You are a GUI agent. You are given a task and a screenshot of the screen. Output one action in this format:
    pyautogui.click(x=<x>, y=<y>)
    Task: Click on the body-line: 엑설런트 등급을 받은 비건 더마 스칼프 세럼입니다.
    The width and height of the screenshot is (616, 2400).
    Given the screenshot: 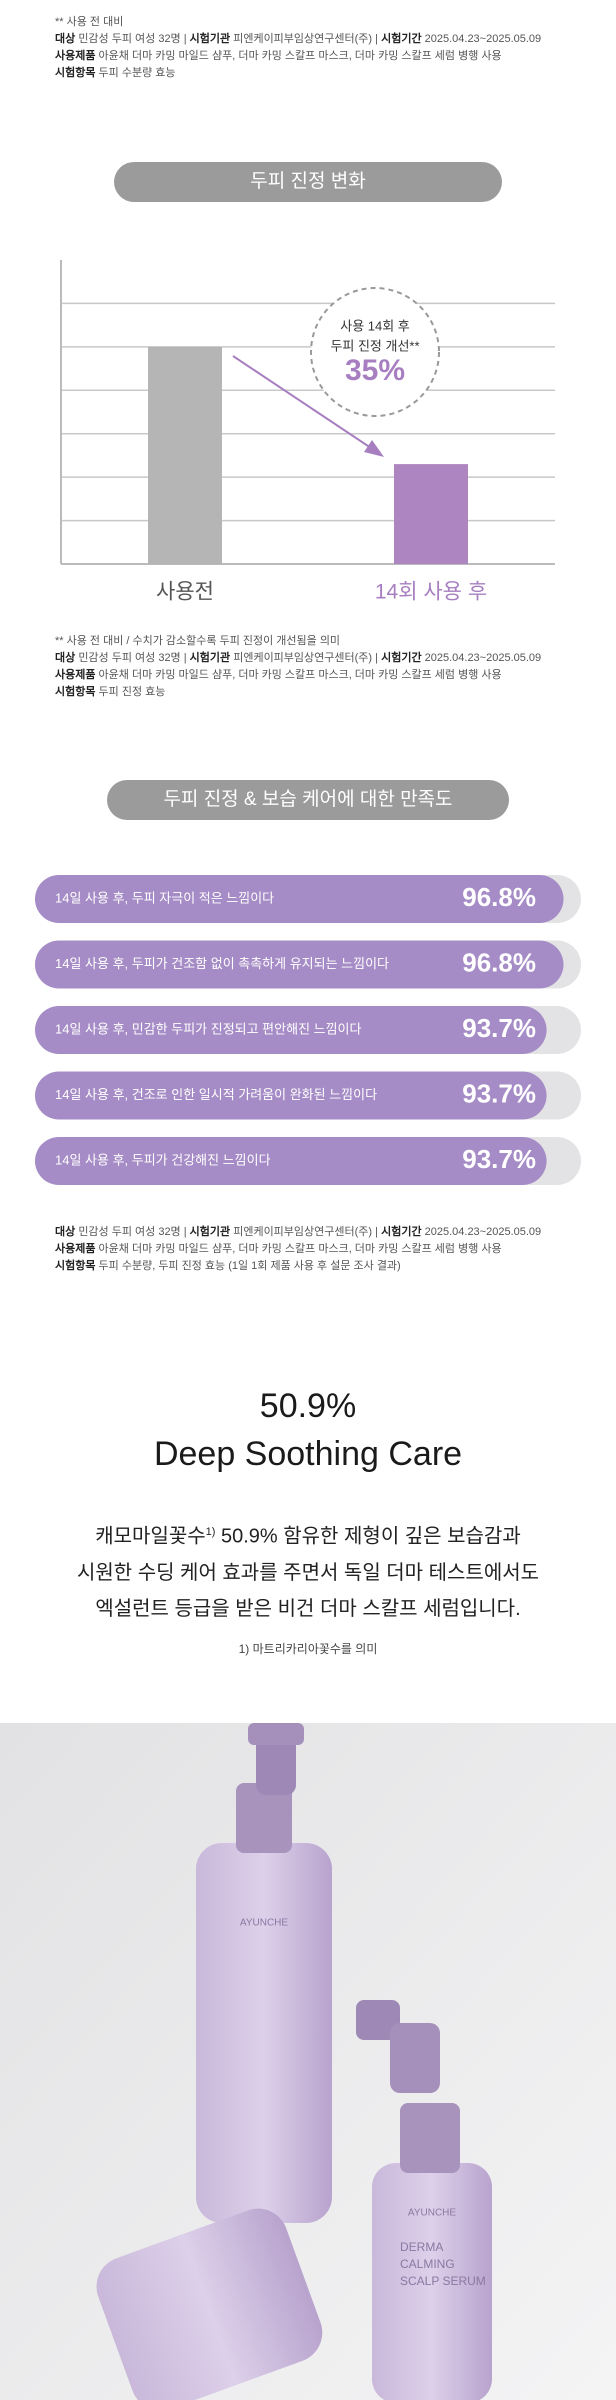 What is the action you would take?
    pyautogui.click(x=308, y=1609)
    